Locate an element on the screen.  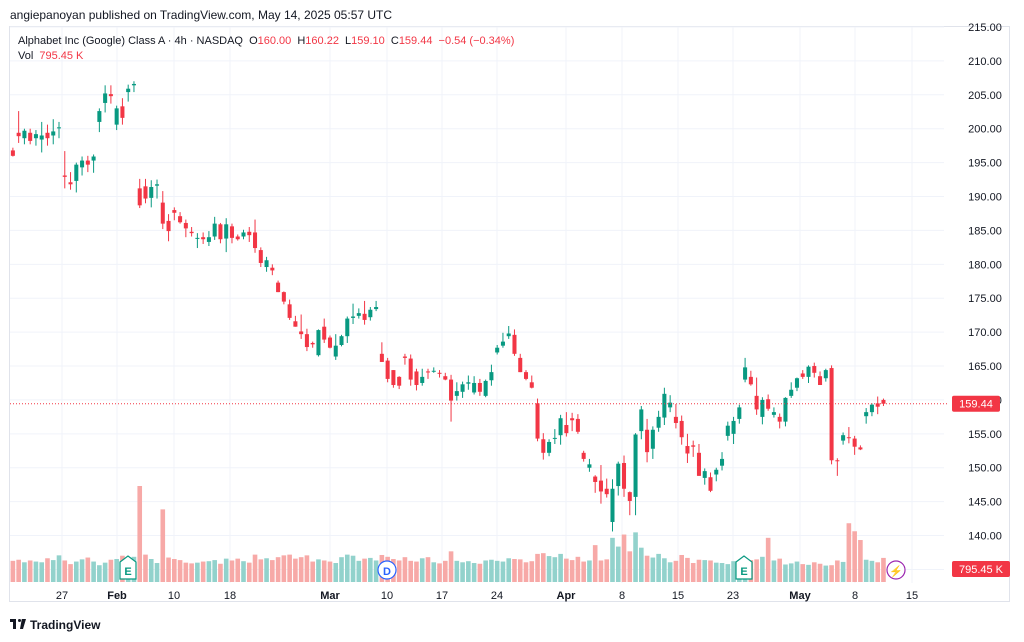
x-tick-label: 8 is located at coordinates (855, 596).